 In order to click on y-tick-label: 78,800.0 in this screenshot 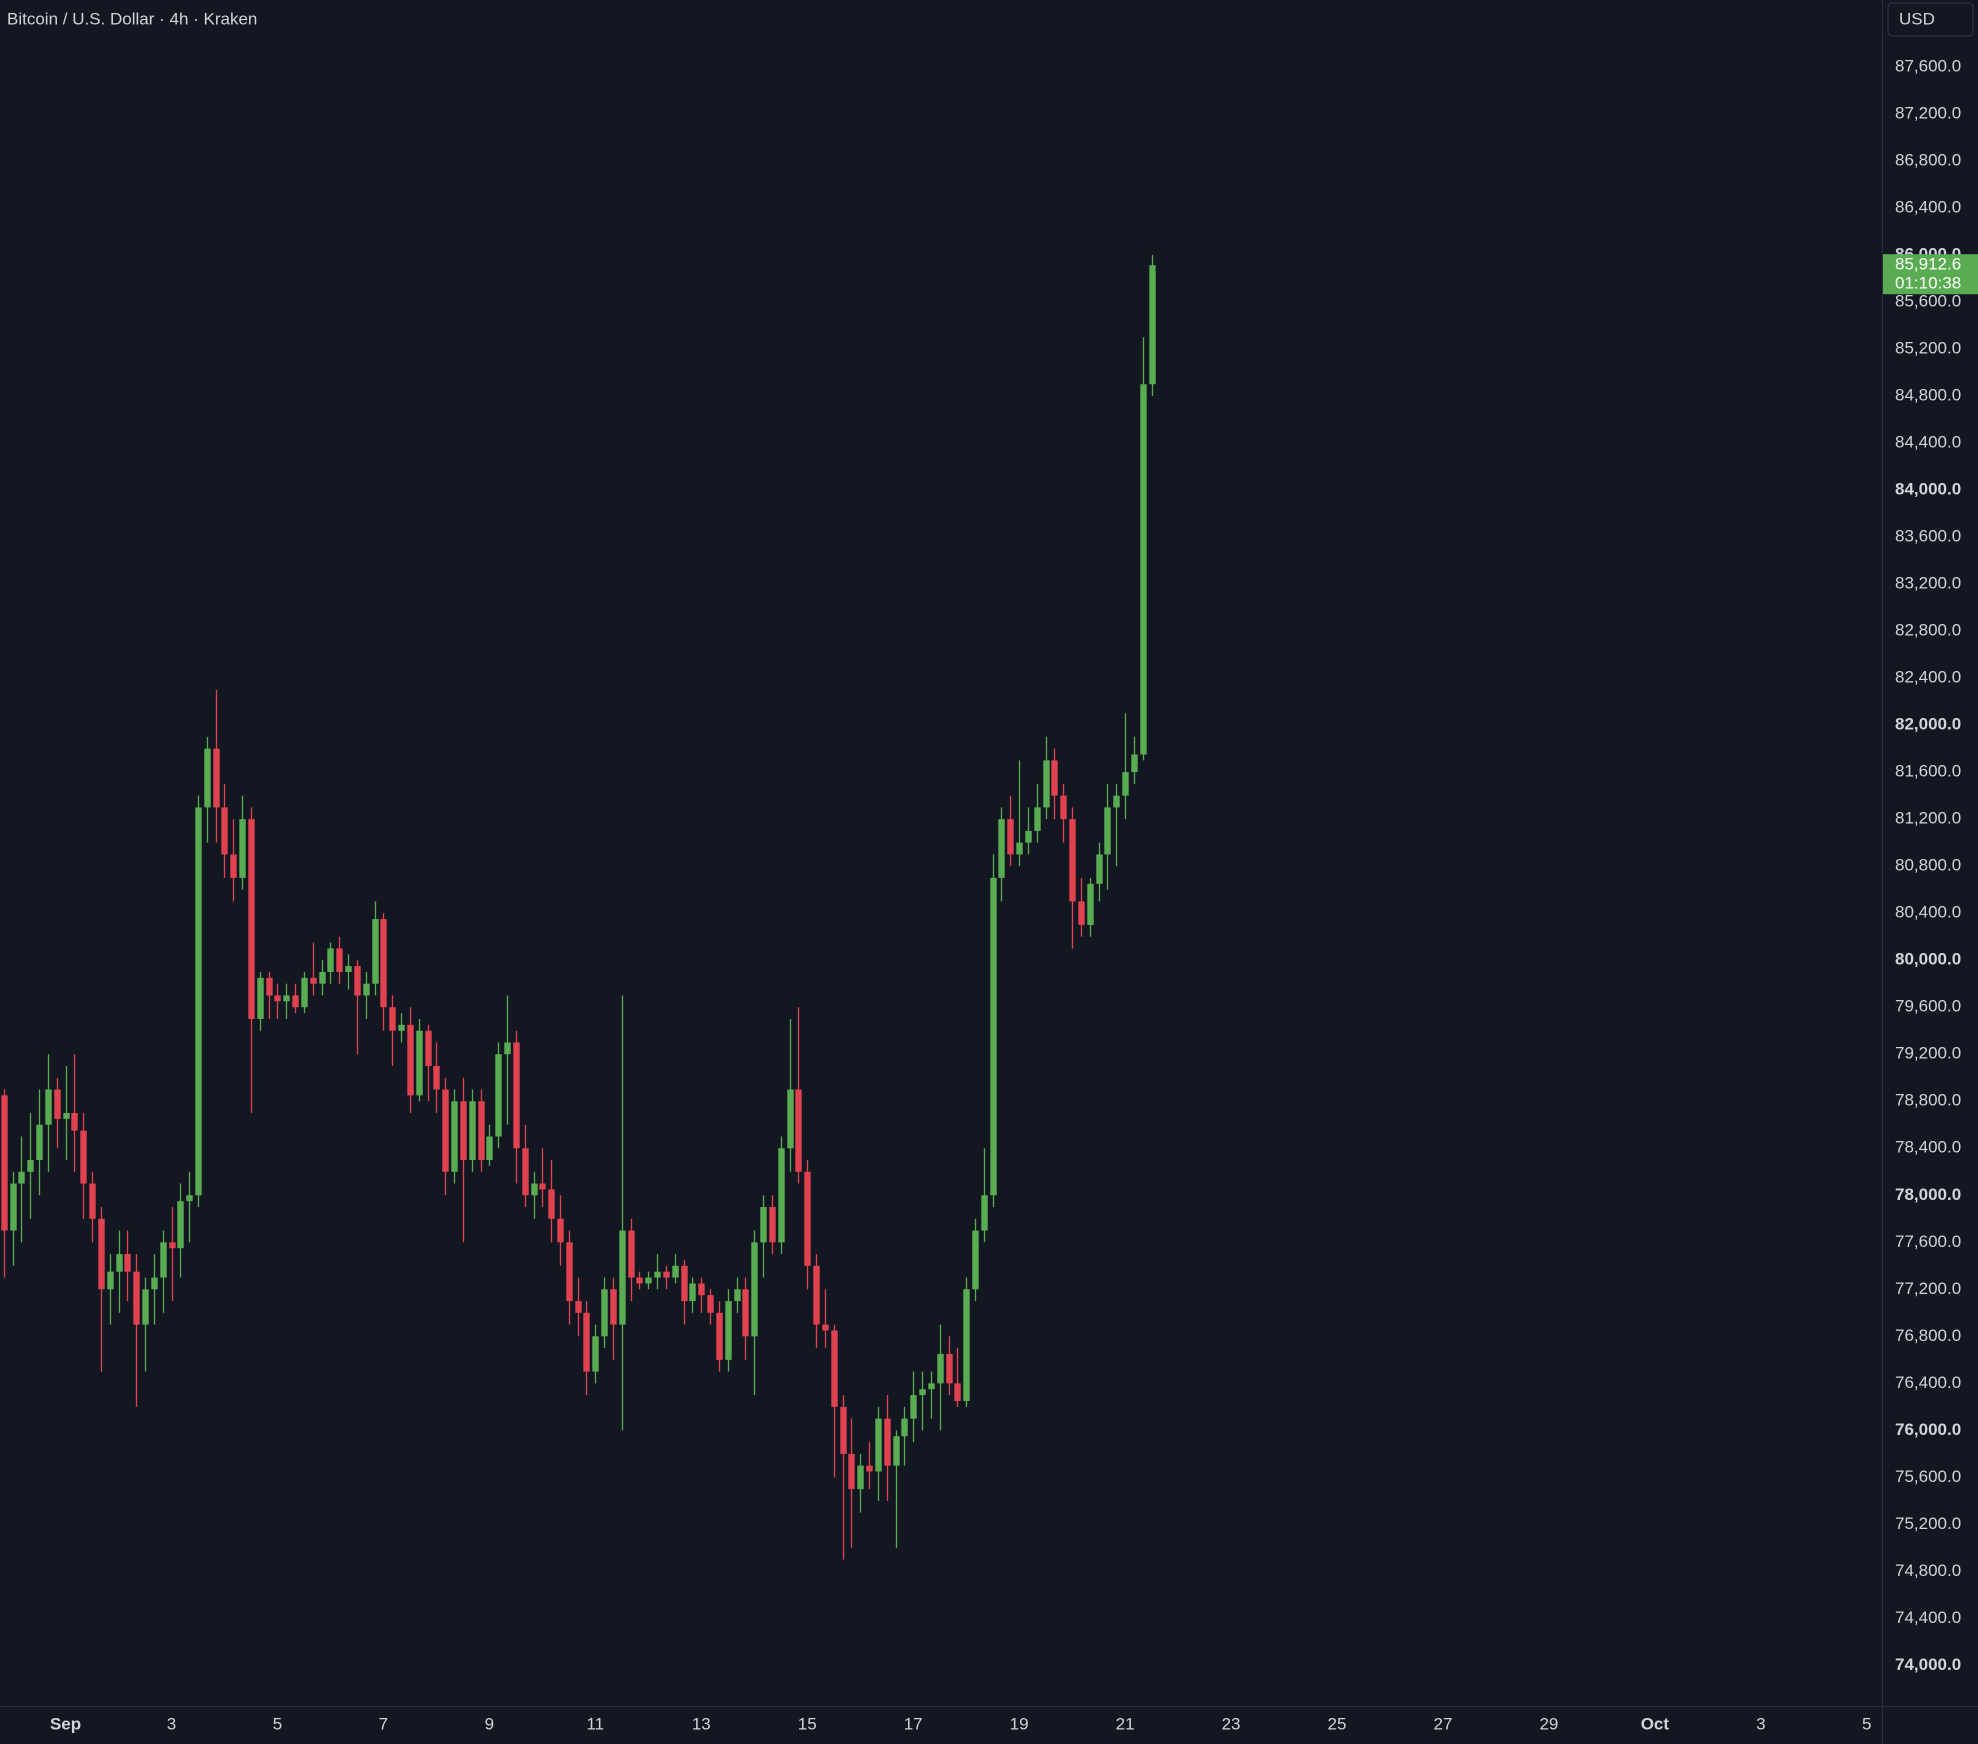, I will do `click(1928, 1100)`.